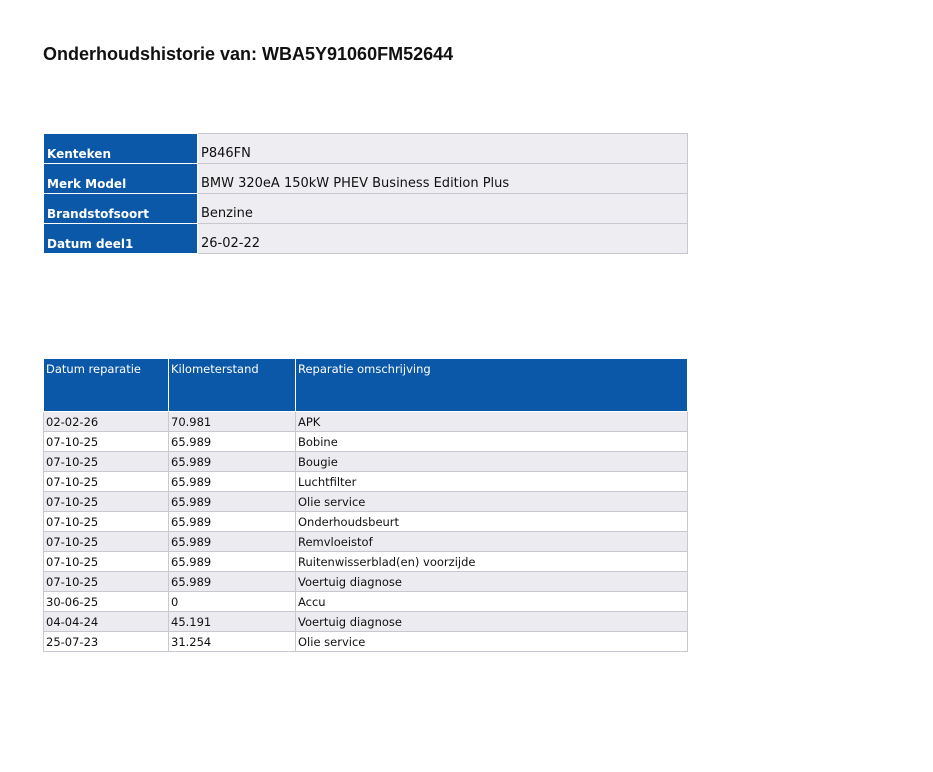 This screenshot has width=933, height=772. Describe the element at coordinates (232, 641) in the screenshot. I see `mileage-cell: 31.254` at that location.